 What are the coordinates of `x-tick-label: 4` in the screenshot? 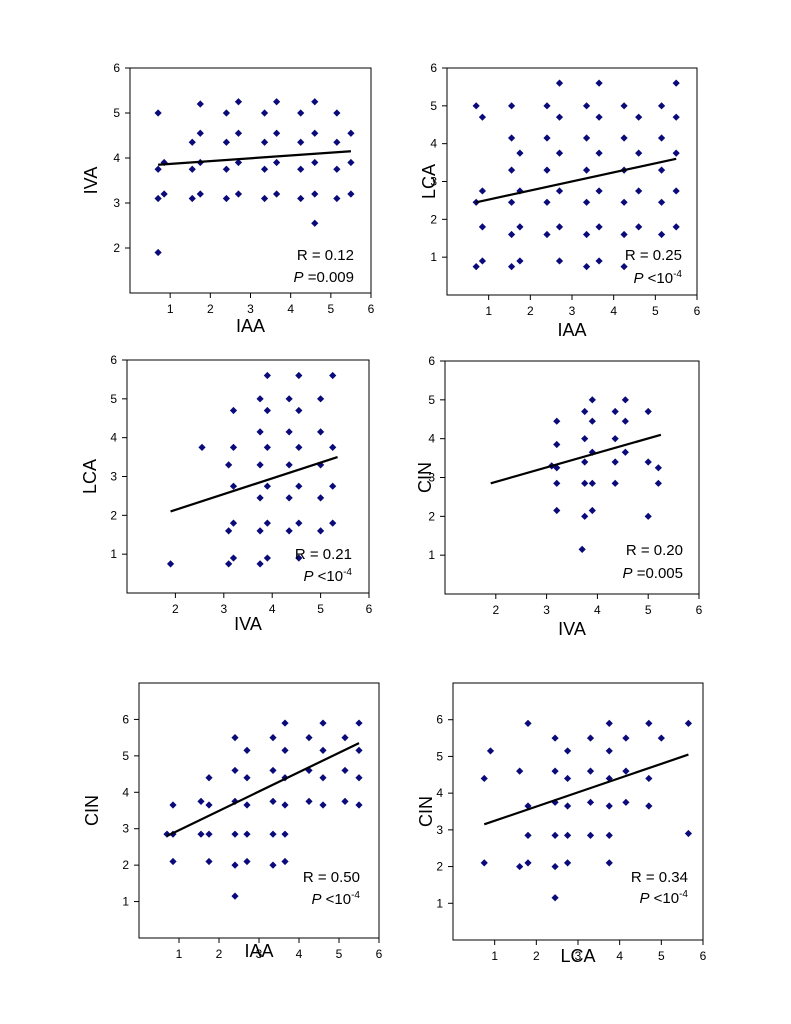 It's located at (597, 610).